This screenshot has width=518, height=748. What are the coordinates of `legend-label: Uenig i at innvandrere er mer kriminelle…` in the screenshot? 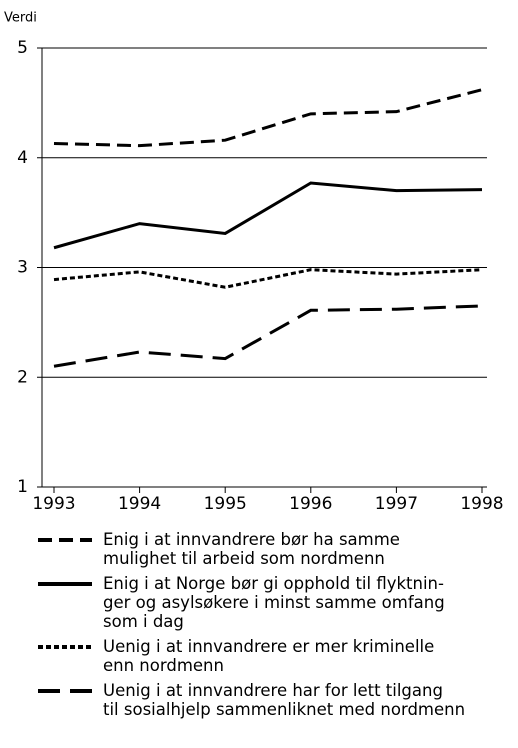 It's located at (269, 656).